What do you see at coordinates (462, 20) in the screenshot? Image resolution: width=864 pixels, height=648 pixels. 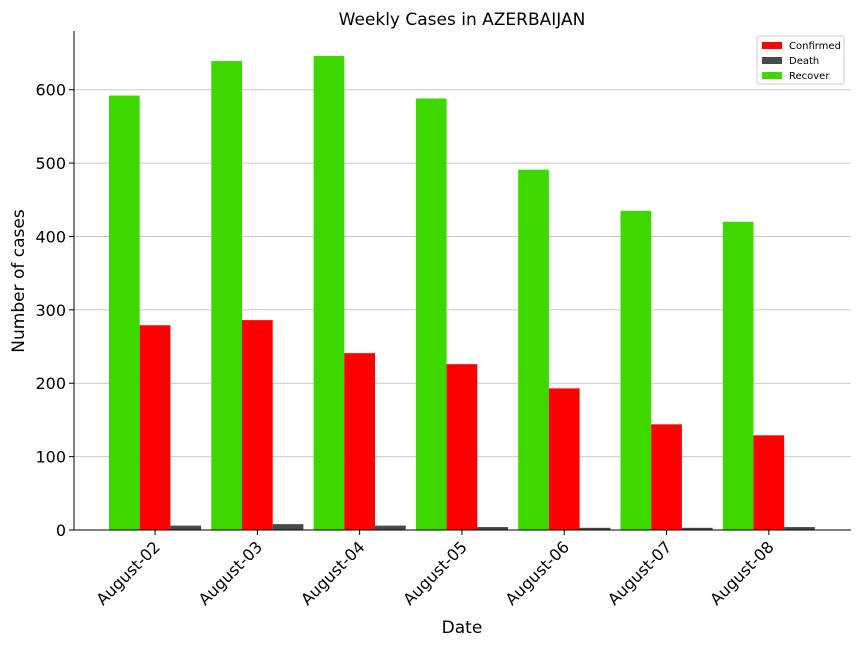 I see `chart-title: Weekly Cases in AZERBAIJAN` at bounding box center [462, 20].